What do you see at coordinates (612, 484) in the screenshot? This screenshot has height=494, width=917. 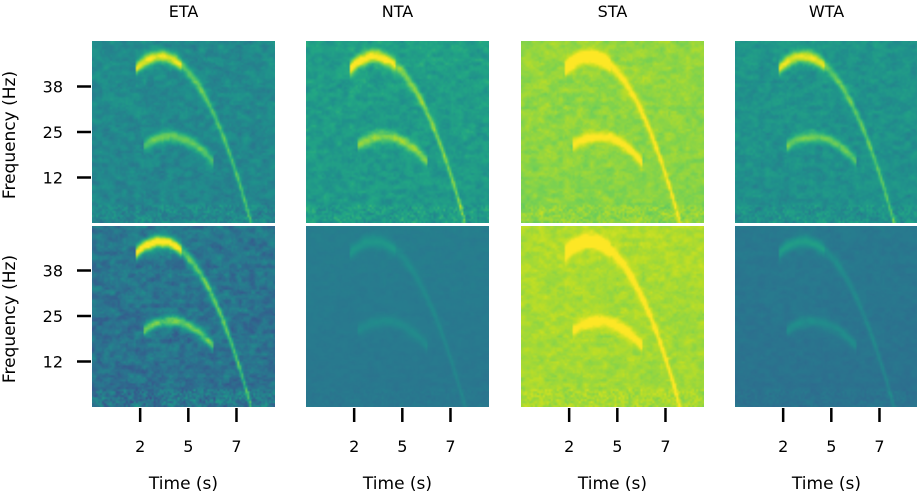 I see `x-axis-label-sta: Time (s)` at bounding box center [612, 484].